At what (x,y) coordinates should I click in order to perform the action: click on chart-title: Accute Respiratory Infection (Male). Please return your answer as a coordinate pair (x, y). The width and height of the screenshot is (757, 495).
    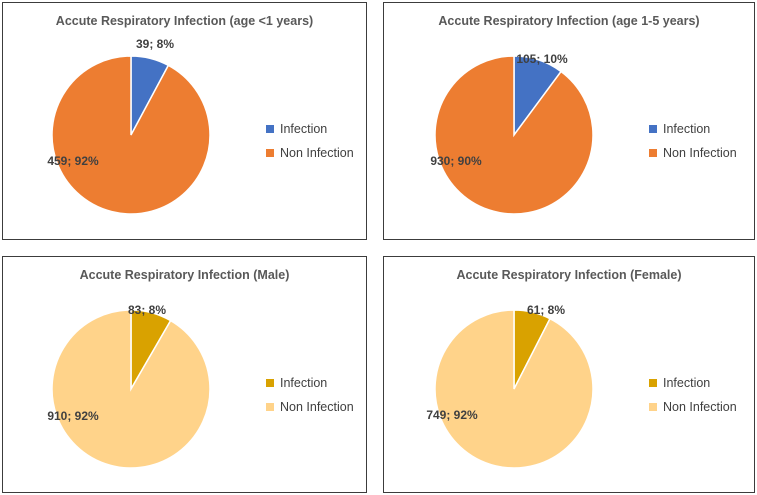
    Looking at the image, I should click on (184, 275).